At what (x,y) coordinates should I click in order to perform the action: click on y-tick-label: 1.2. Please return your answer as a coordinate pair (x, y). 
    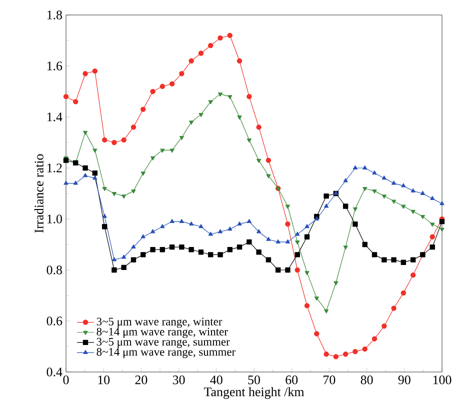
    Looking at the image, I should click on (54, 168).